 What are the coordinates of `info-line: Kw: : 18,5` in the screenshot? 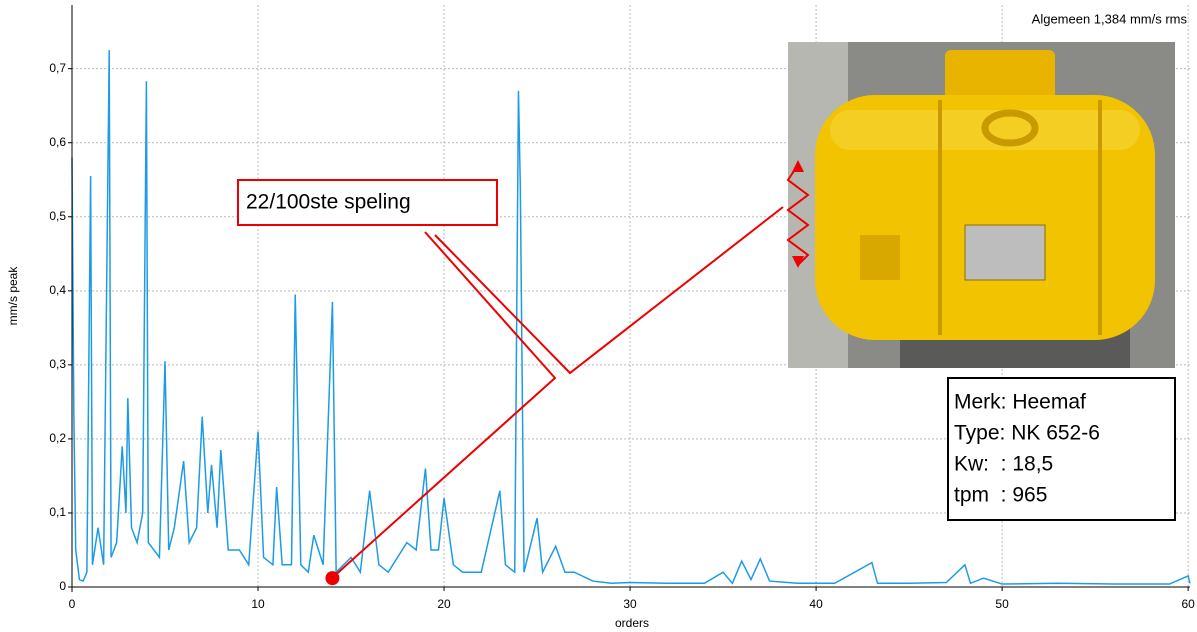 It's located at (1003, 464).